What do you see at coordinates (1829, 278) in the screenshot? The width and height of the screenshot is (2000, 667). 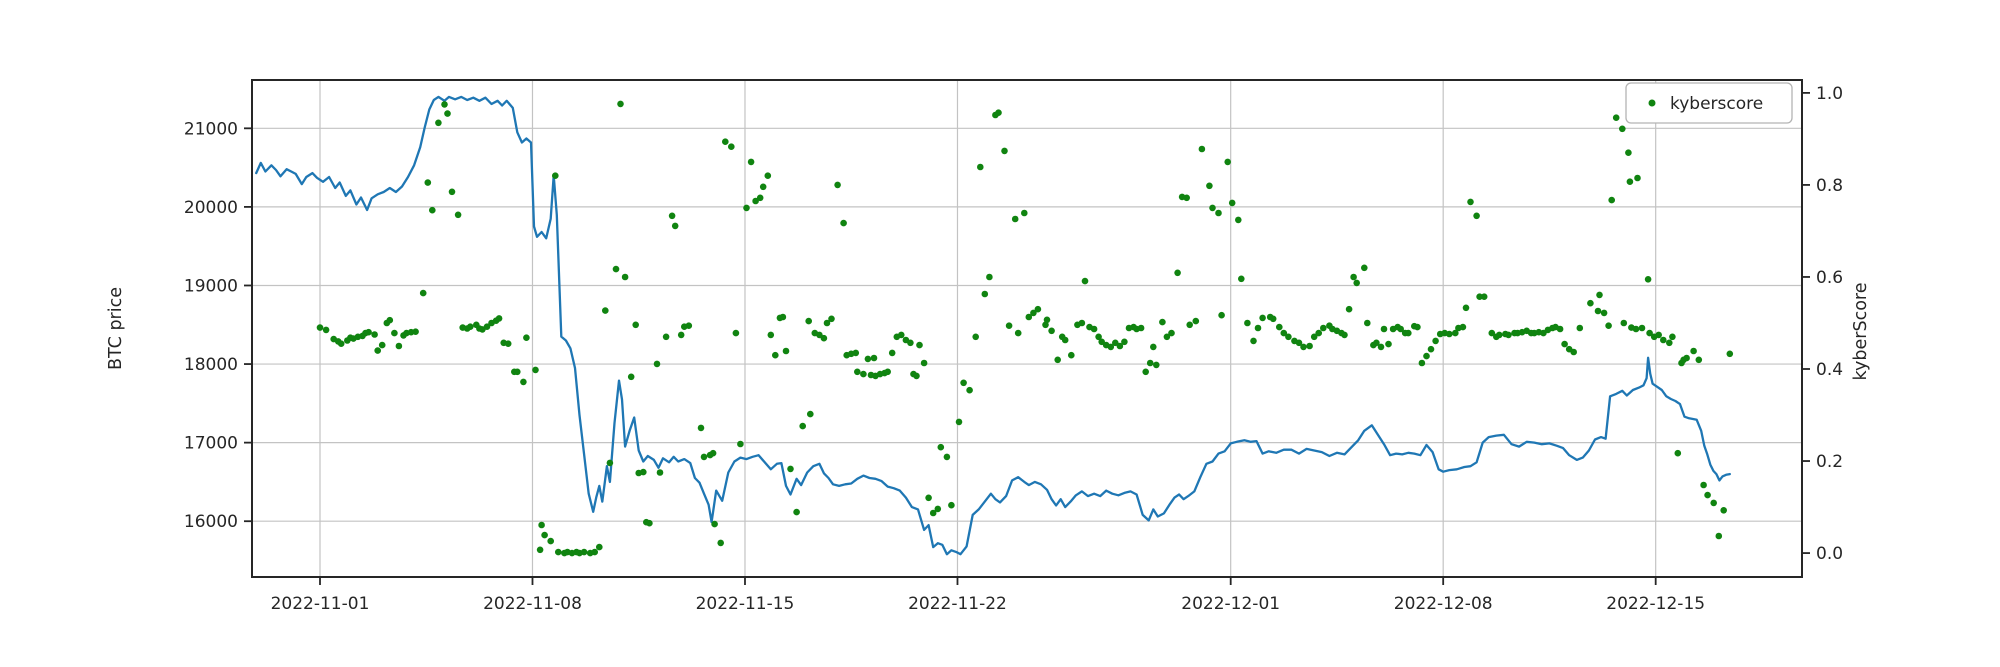 I see `y-right-tick-label: 0.6` at bounding box center [1829, 278].